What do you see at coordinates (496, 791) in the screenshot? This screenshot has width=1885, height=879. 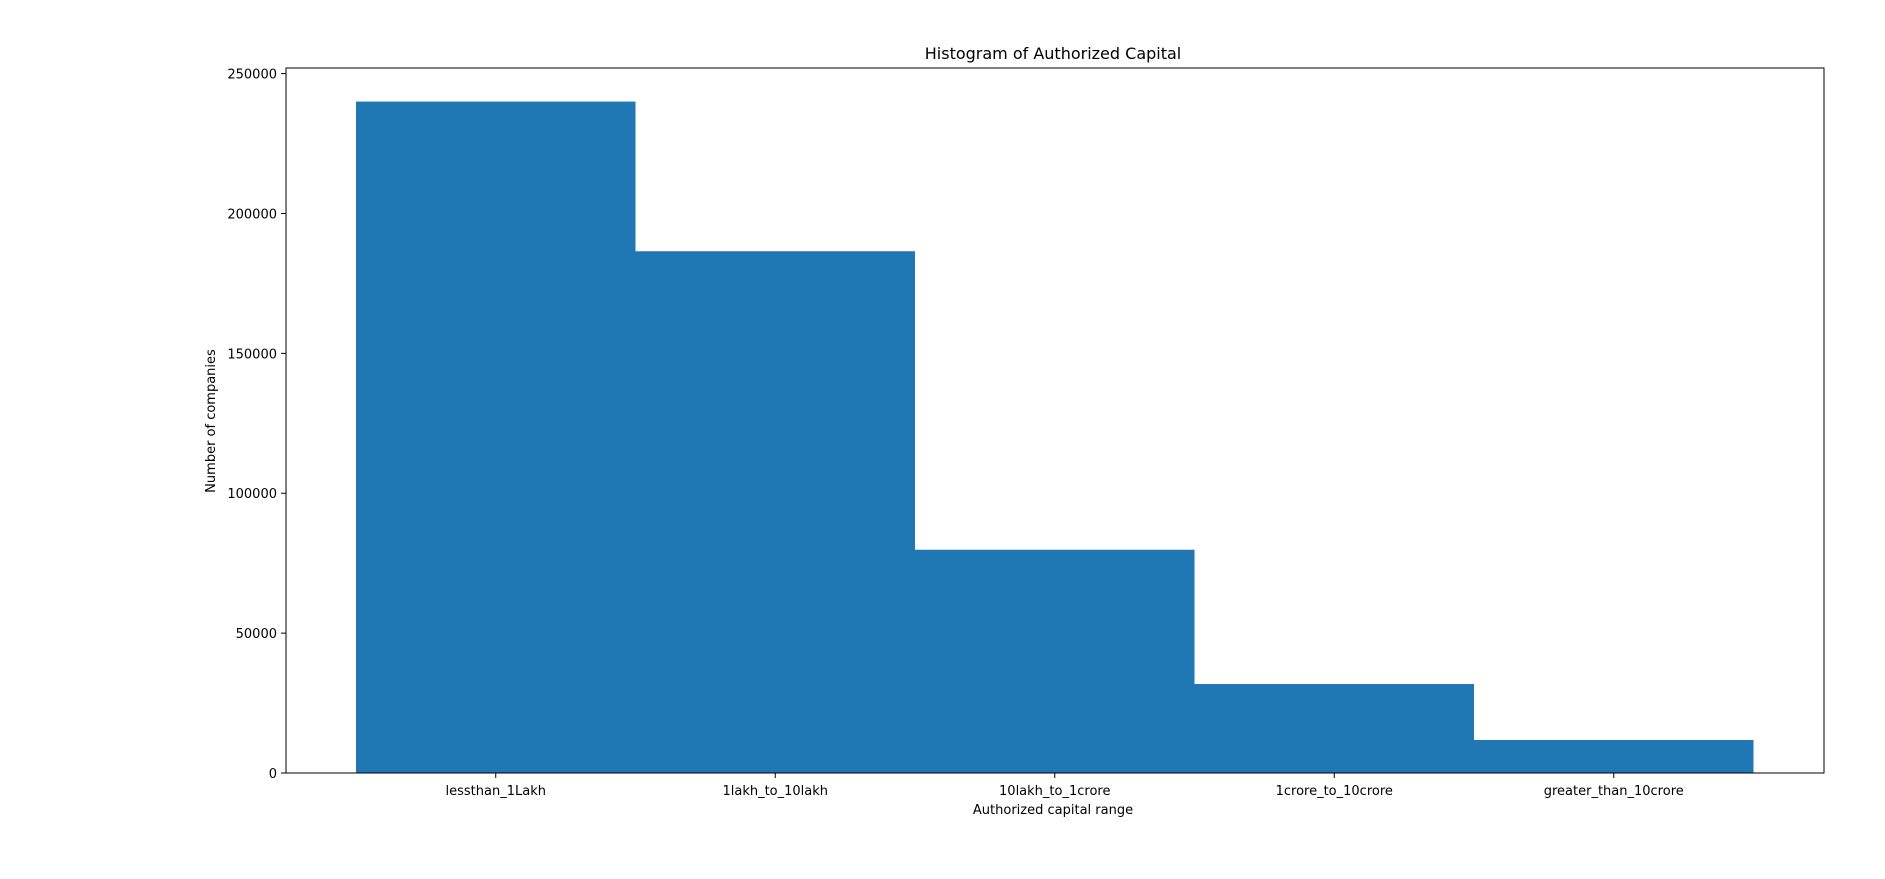 I see `x-tick-label: lessthan_1Lakh` at bounding box center [496, 791].